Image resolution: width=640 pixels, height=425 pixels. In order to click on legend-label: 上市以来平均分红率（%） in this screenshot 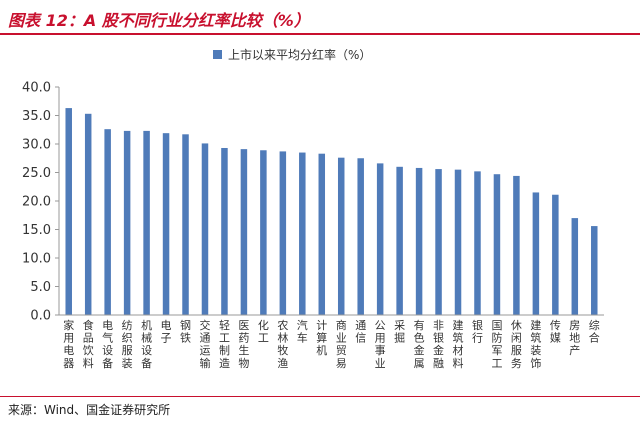, I will do `click(299, 54)`.